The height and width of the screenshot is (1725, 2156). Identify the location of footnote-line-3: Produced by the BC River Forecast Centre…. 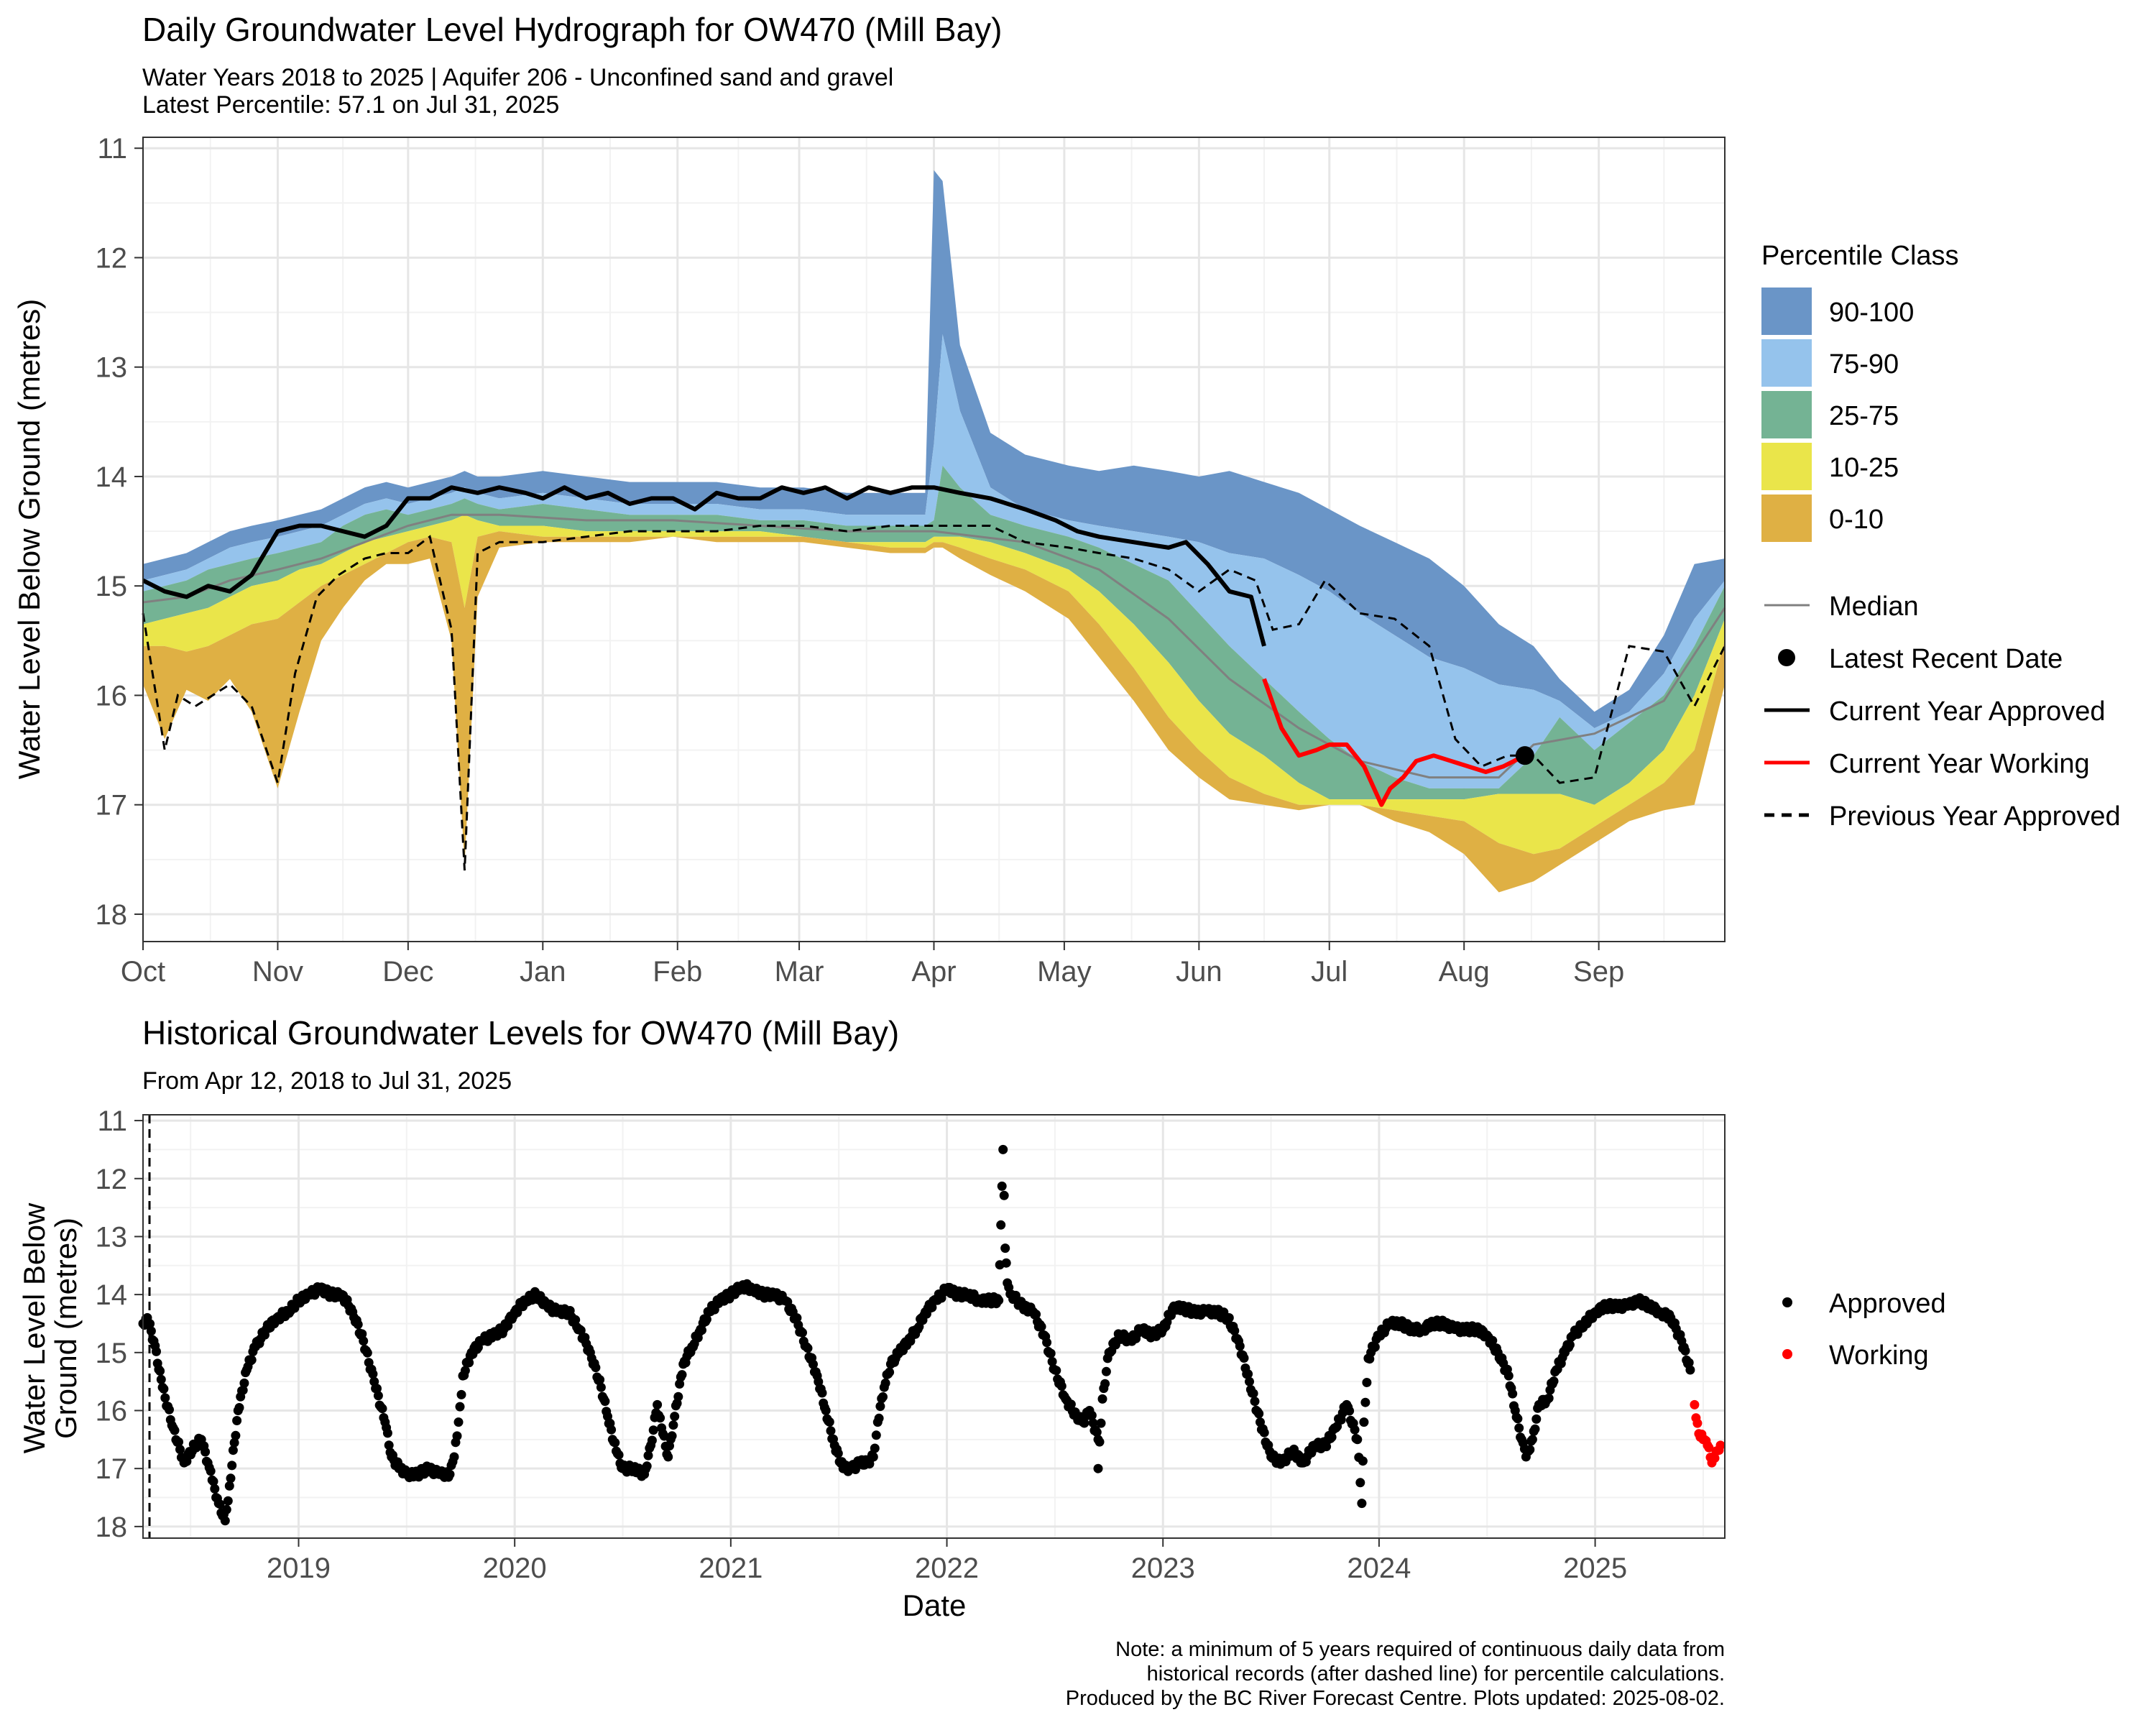
(1395, 1698).